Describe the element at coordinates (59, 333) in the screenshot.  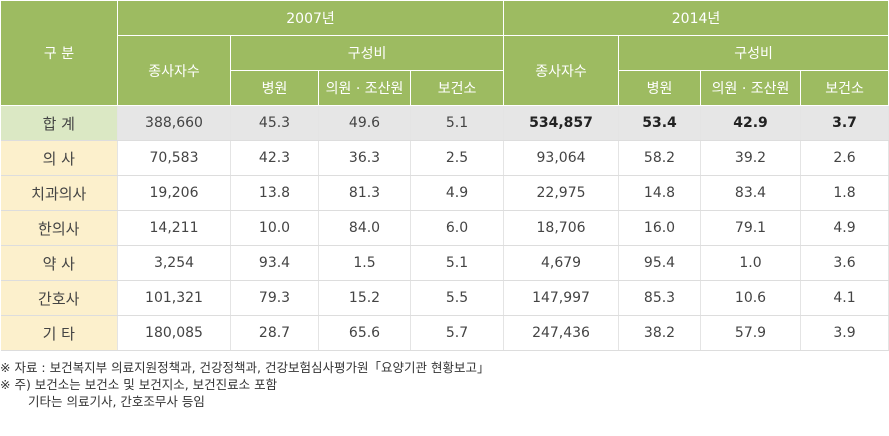
I see `row-label: 기 타` at that location.